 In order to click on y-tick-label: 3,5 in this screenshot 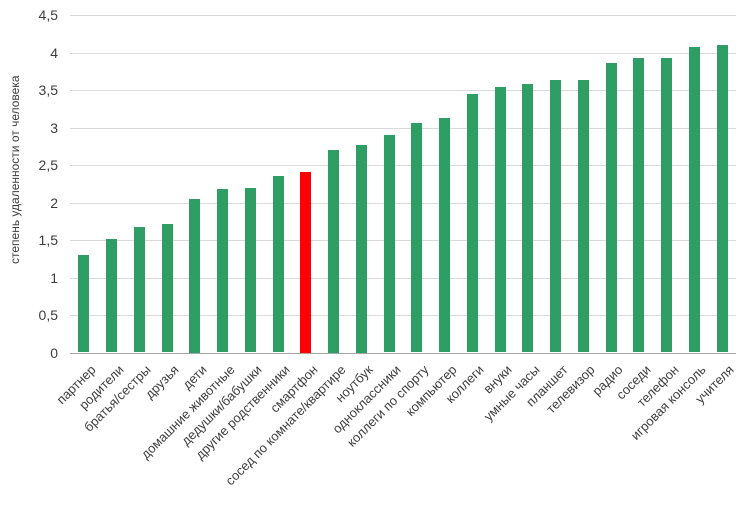, I will do `click(48, 90)`.